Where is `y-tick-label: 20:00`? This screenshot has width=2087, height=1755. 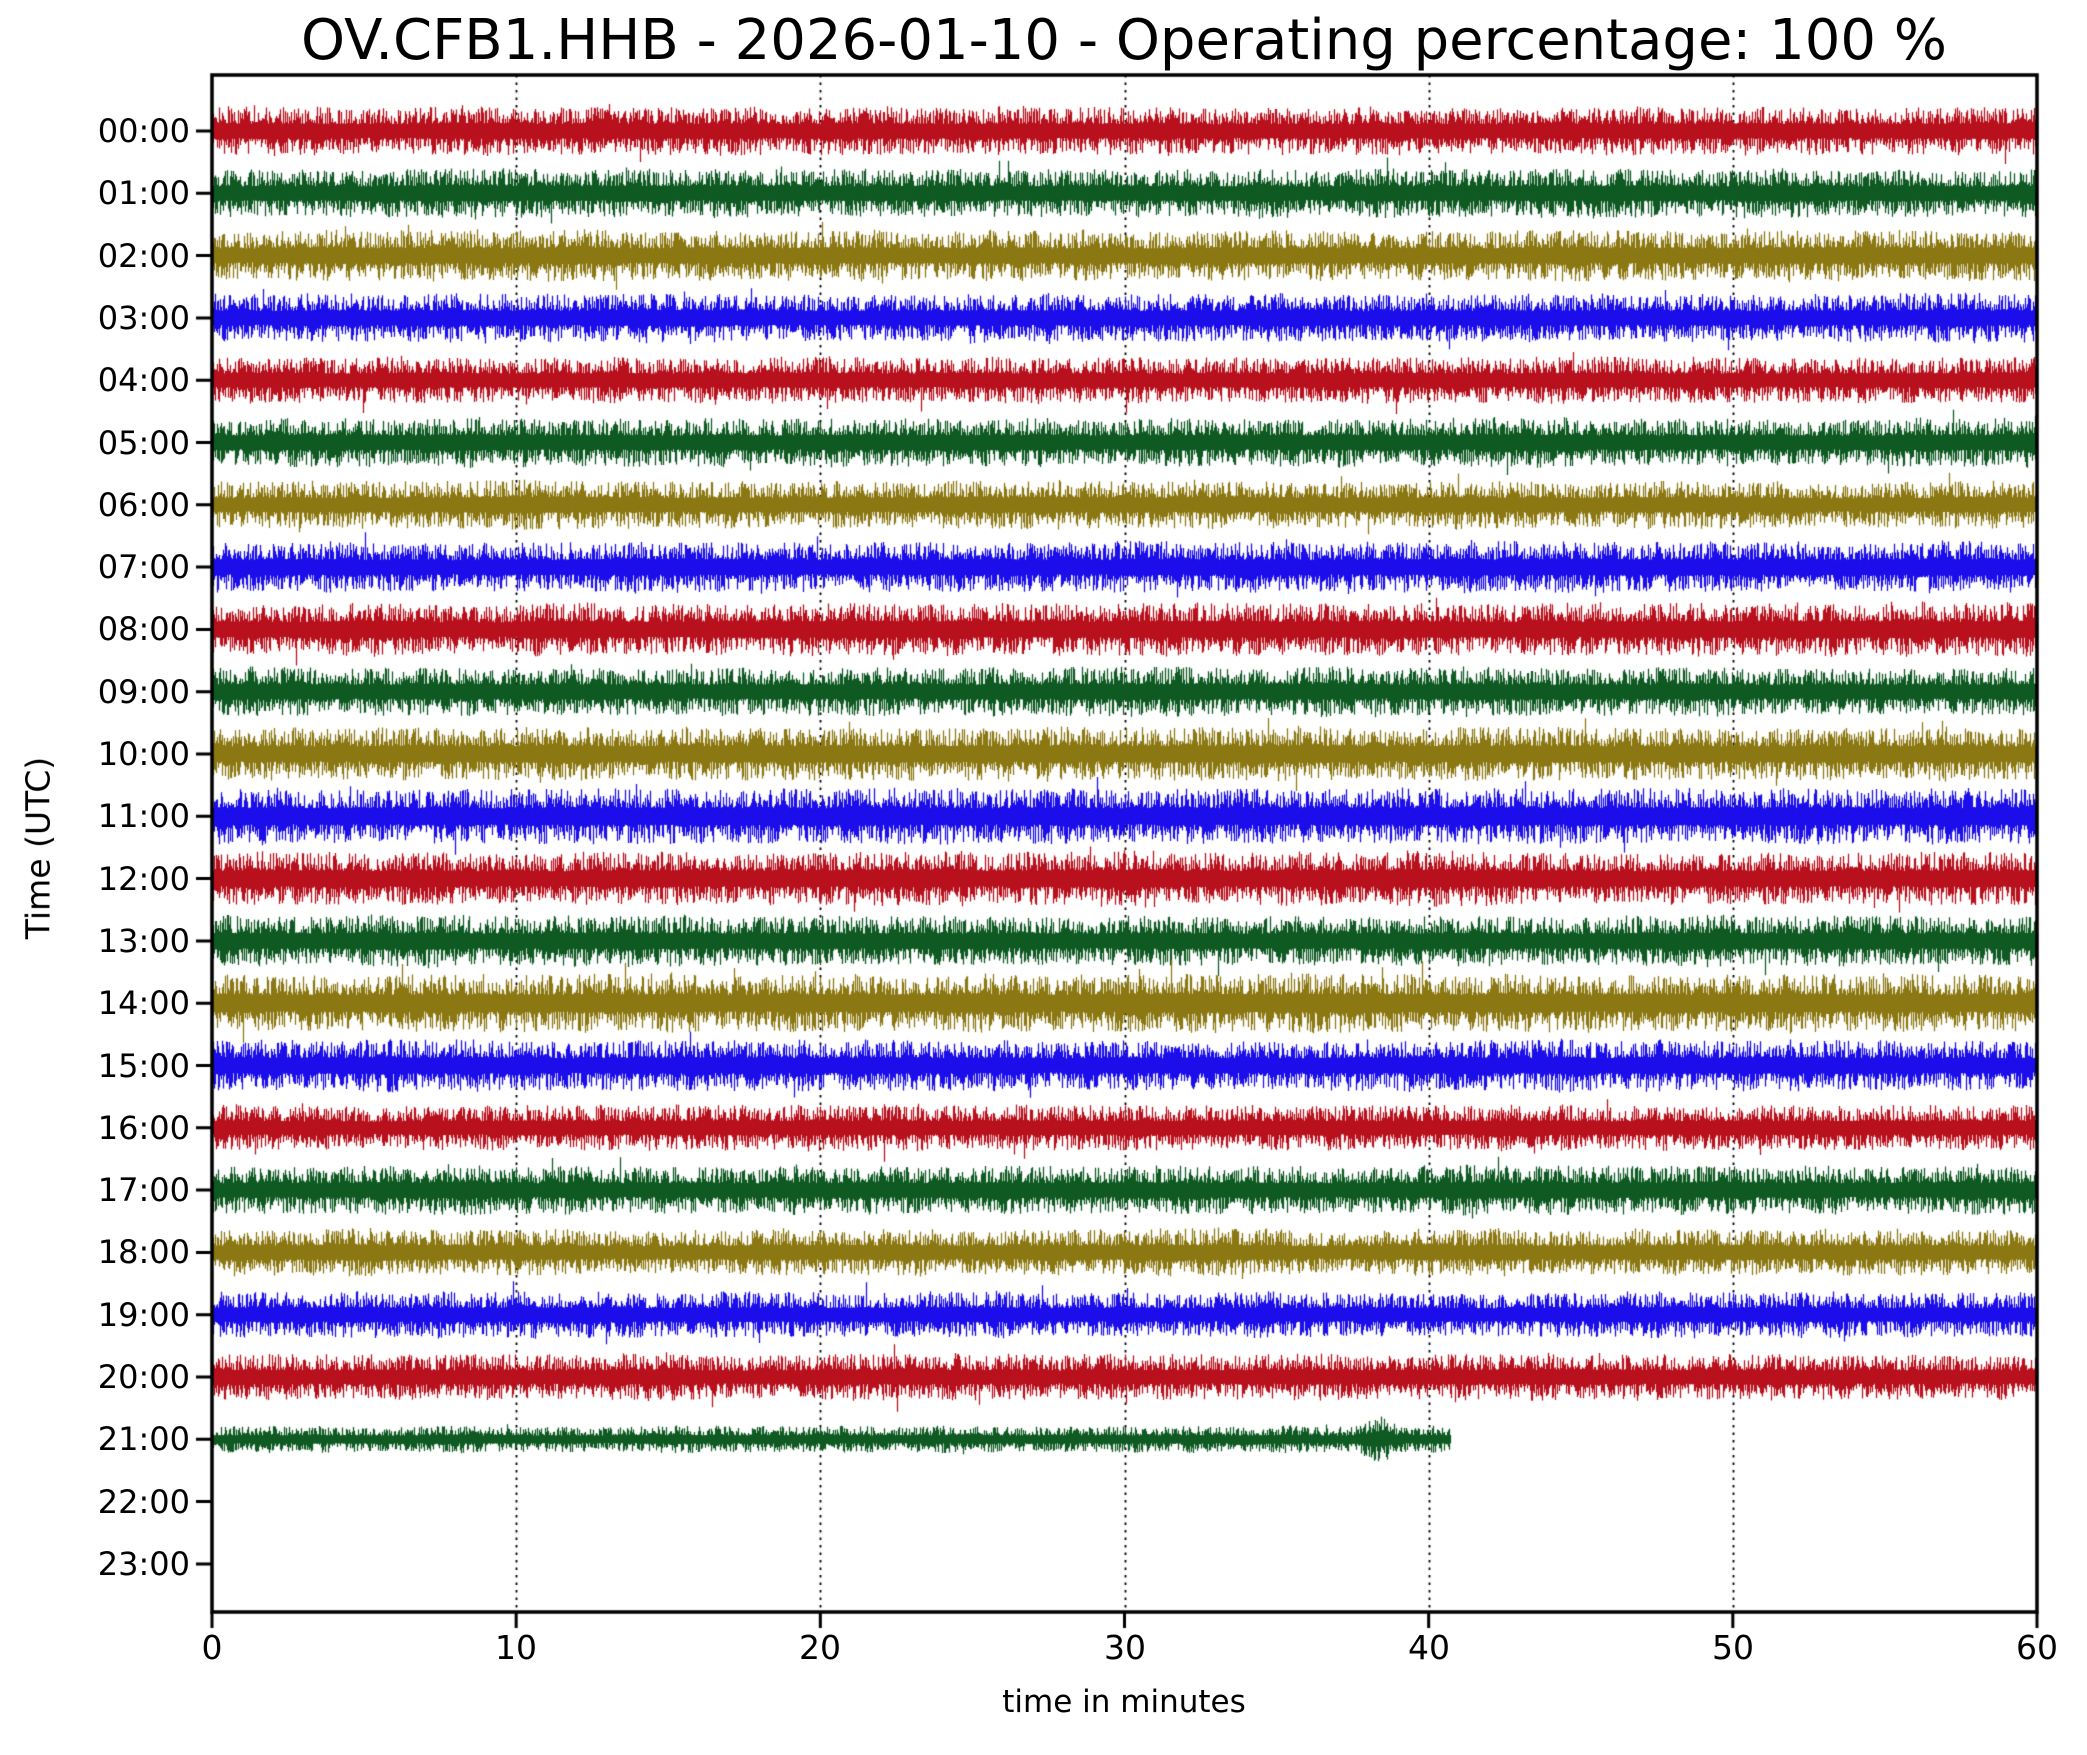
y-tick-label: 20:00 is located at coordinates (143, 1377).